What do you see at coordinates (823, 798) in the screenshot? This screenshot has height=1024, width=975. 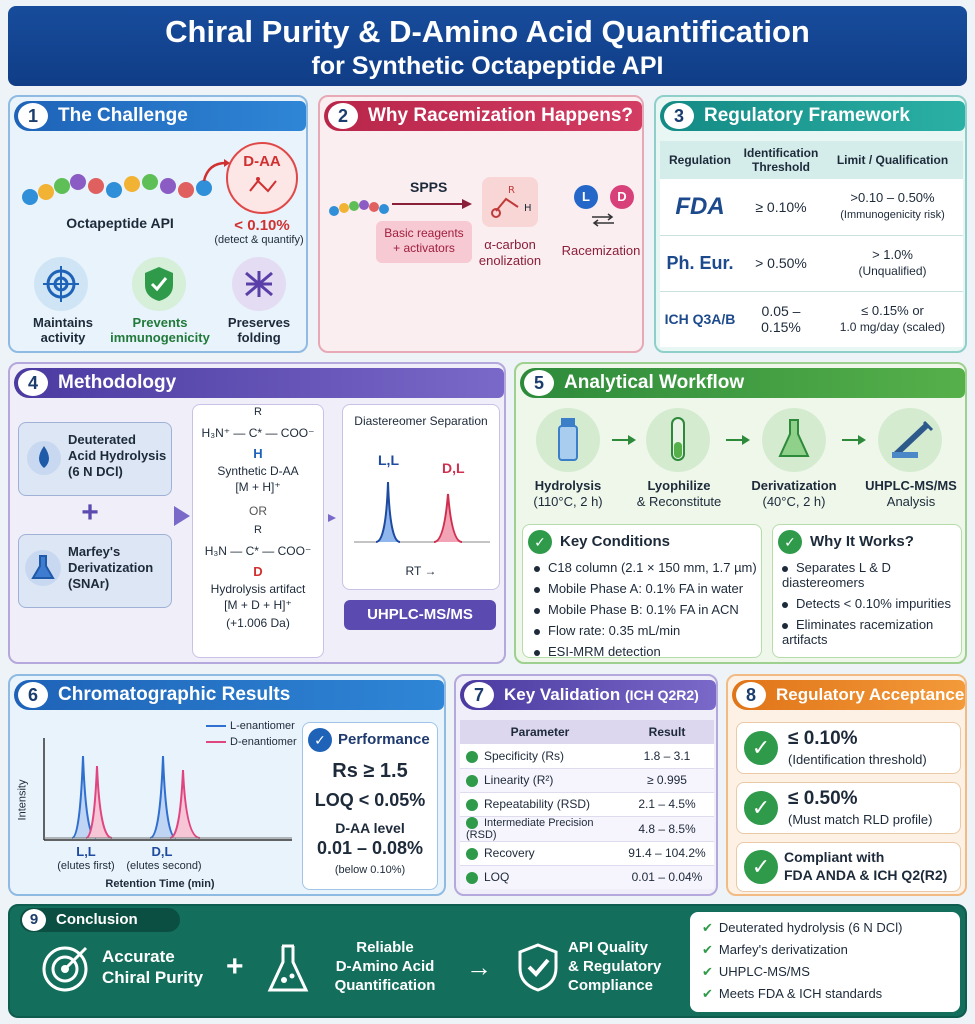 I see `acceptance-2-value: ≤ 0.50%` at bounding box center [823, 798].